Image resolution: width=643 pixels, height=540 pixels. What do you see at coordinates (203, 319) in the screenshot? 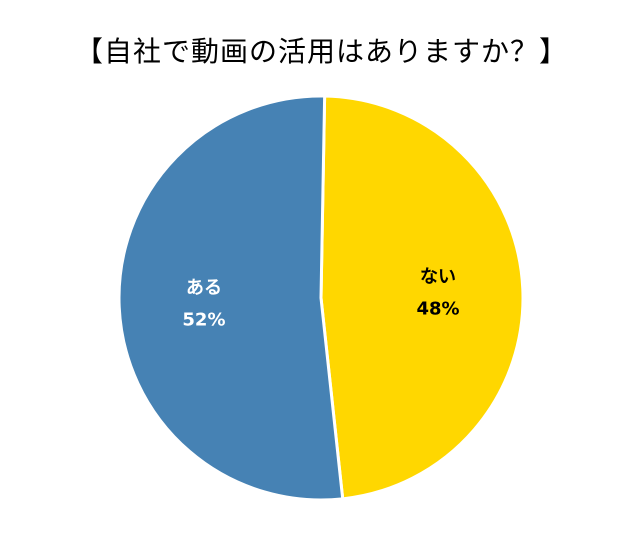
I see `pie-slice-value-1: 52%` at bounding box center [203, 319].